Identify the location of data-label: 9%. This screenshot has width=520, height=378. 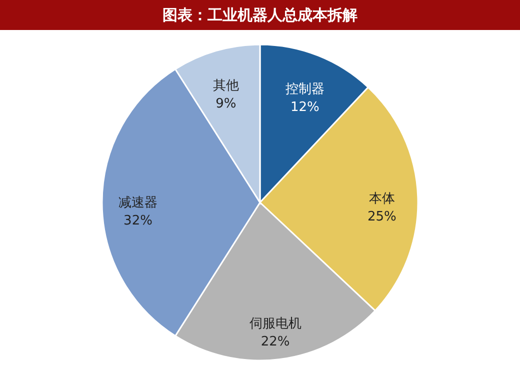
(226, 104).